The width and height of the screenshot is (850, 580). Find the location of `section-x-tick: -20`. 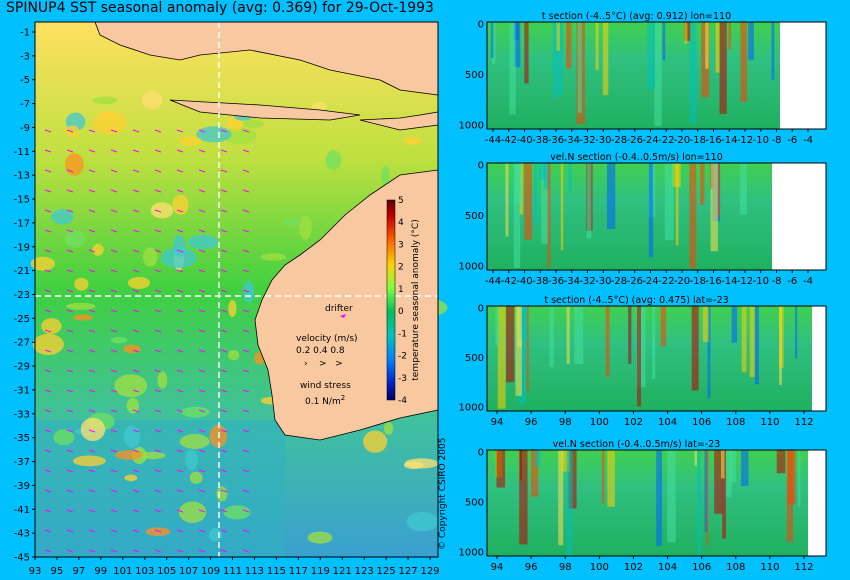

section-x-tick: -20 is located at coordinates (682, 140).